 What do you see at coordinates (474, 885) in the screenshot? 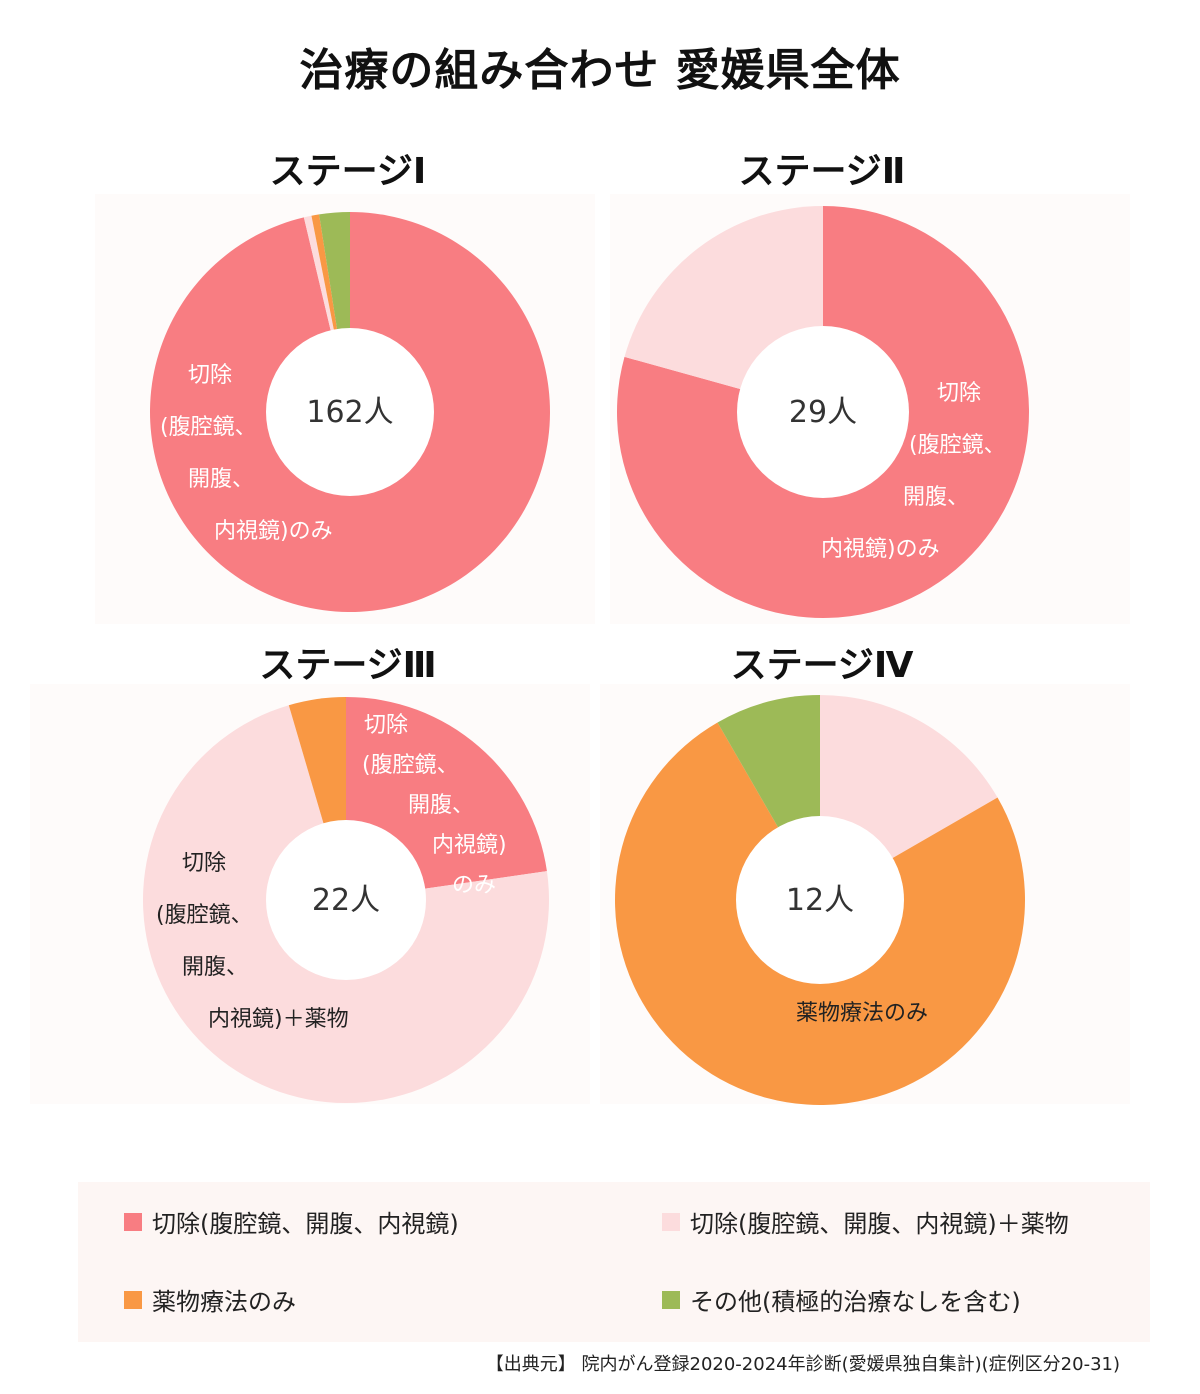
I see `slice-label-resection-only: のみ` at bounding box center [474, 885].